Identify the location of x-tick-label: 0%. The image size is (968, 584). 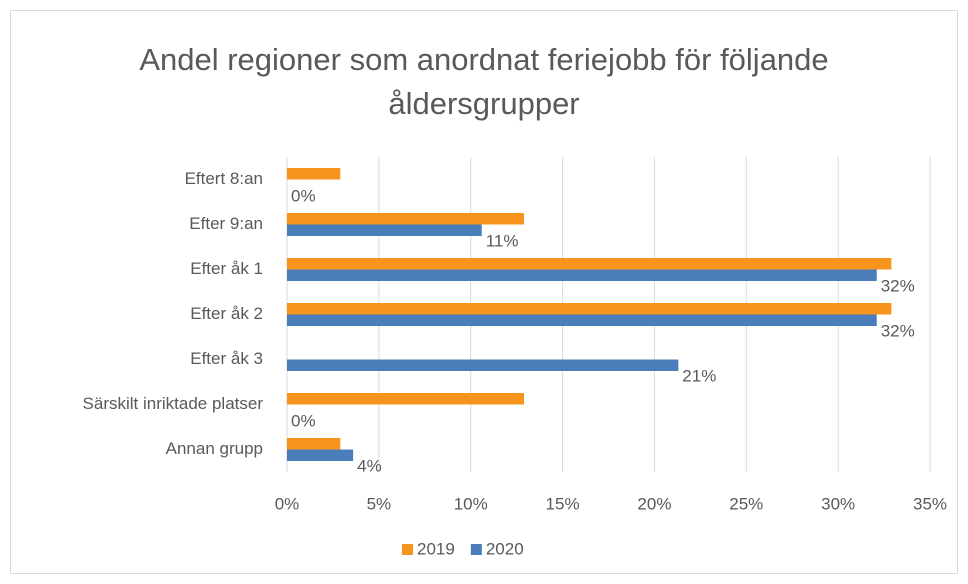
(287, 503).